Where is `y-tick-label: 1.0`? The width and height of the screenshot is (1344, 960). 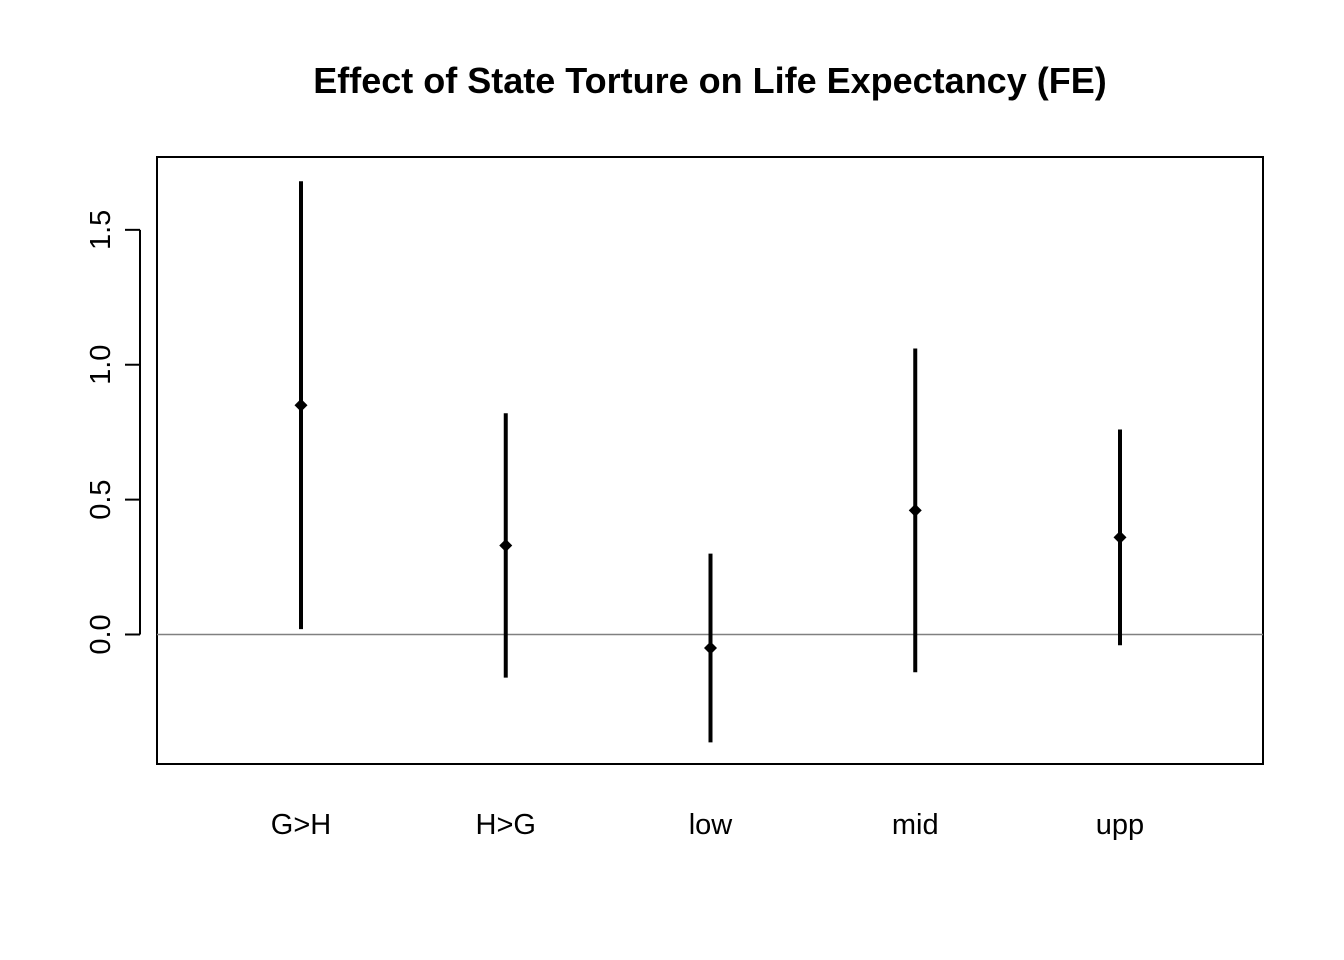 y-tick-label: 1.0 is located at coordinates (101, 365).